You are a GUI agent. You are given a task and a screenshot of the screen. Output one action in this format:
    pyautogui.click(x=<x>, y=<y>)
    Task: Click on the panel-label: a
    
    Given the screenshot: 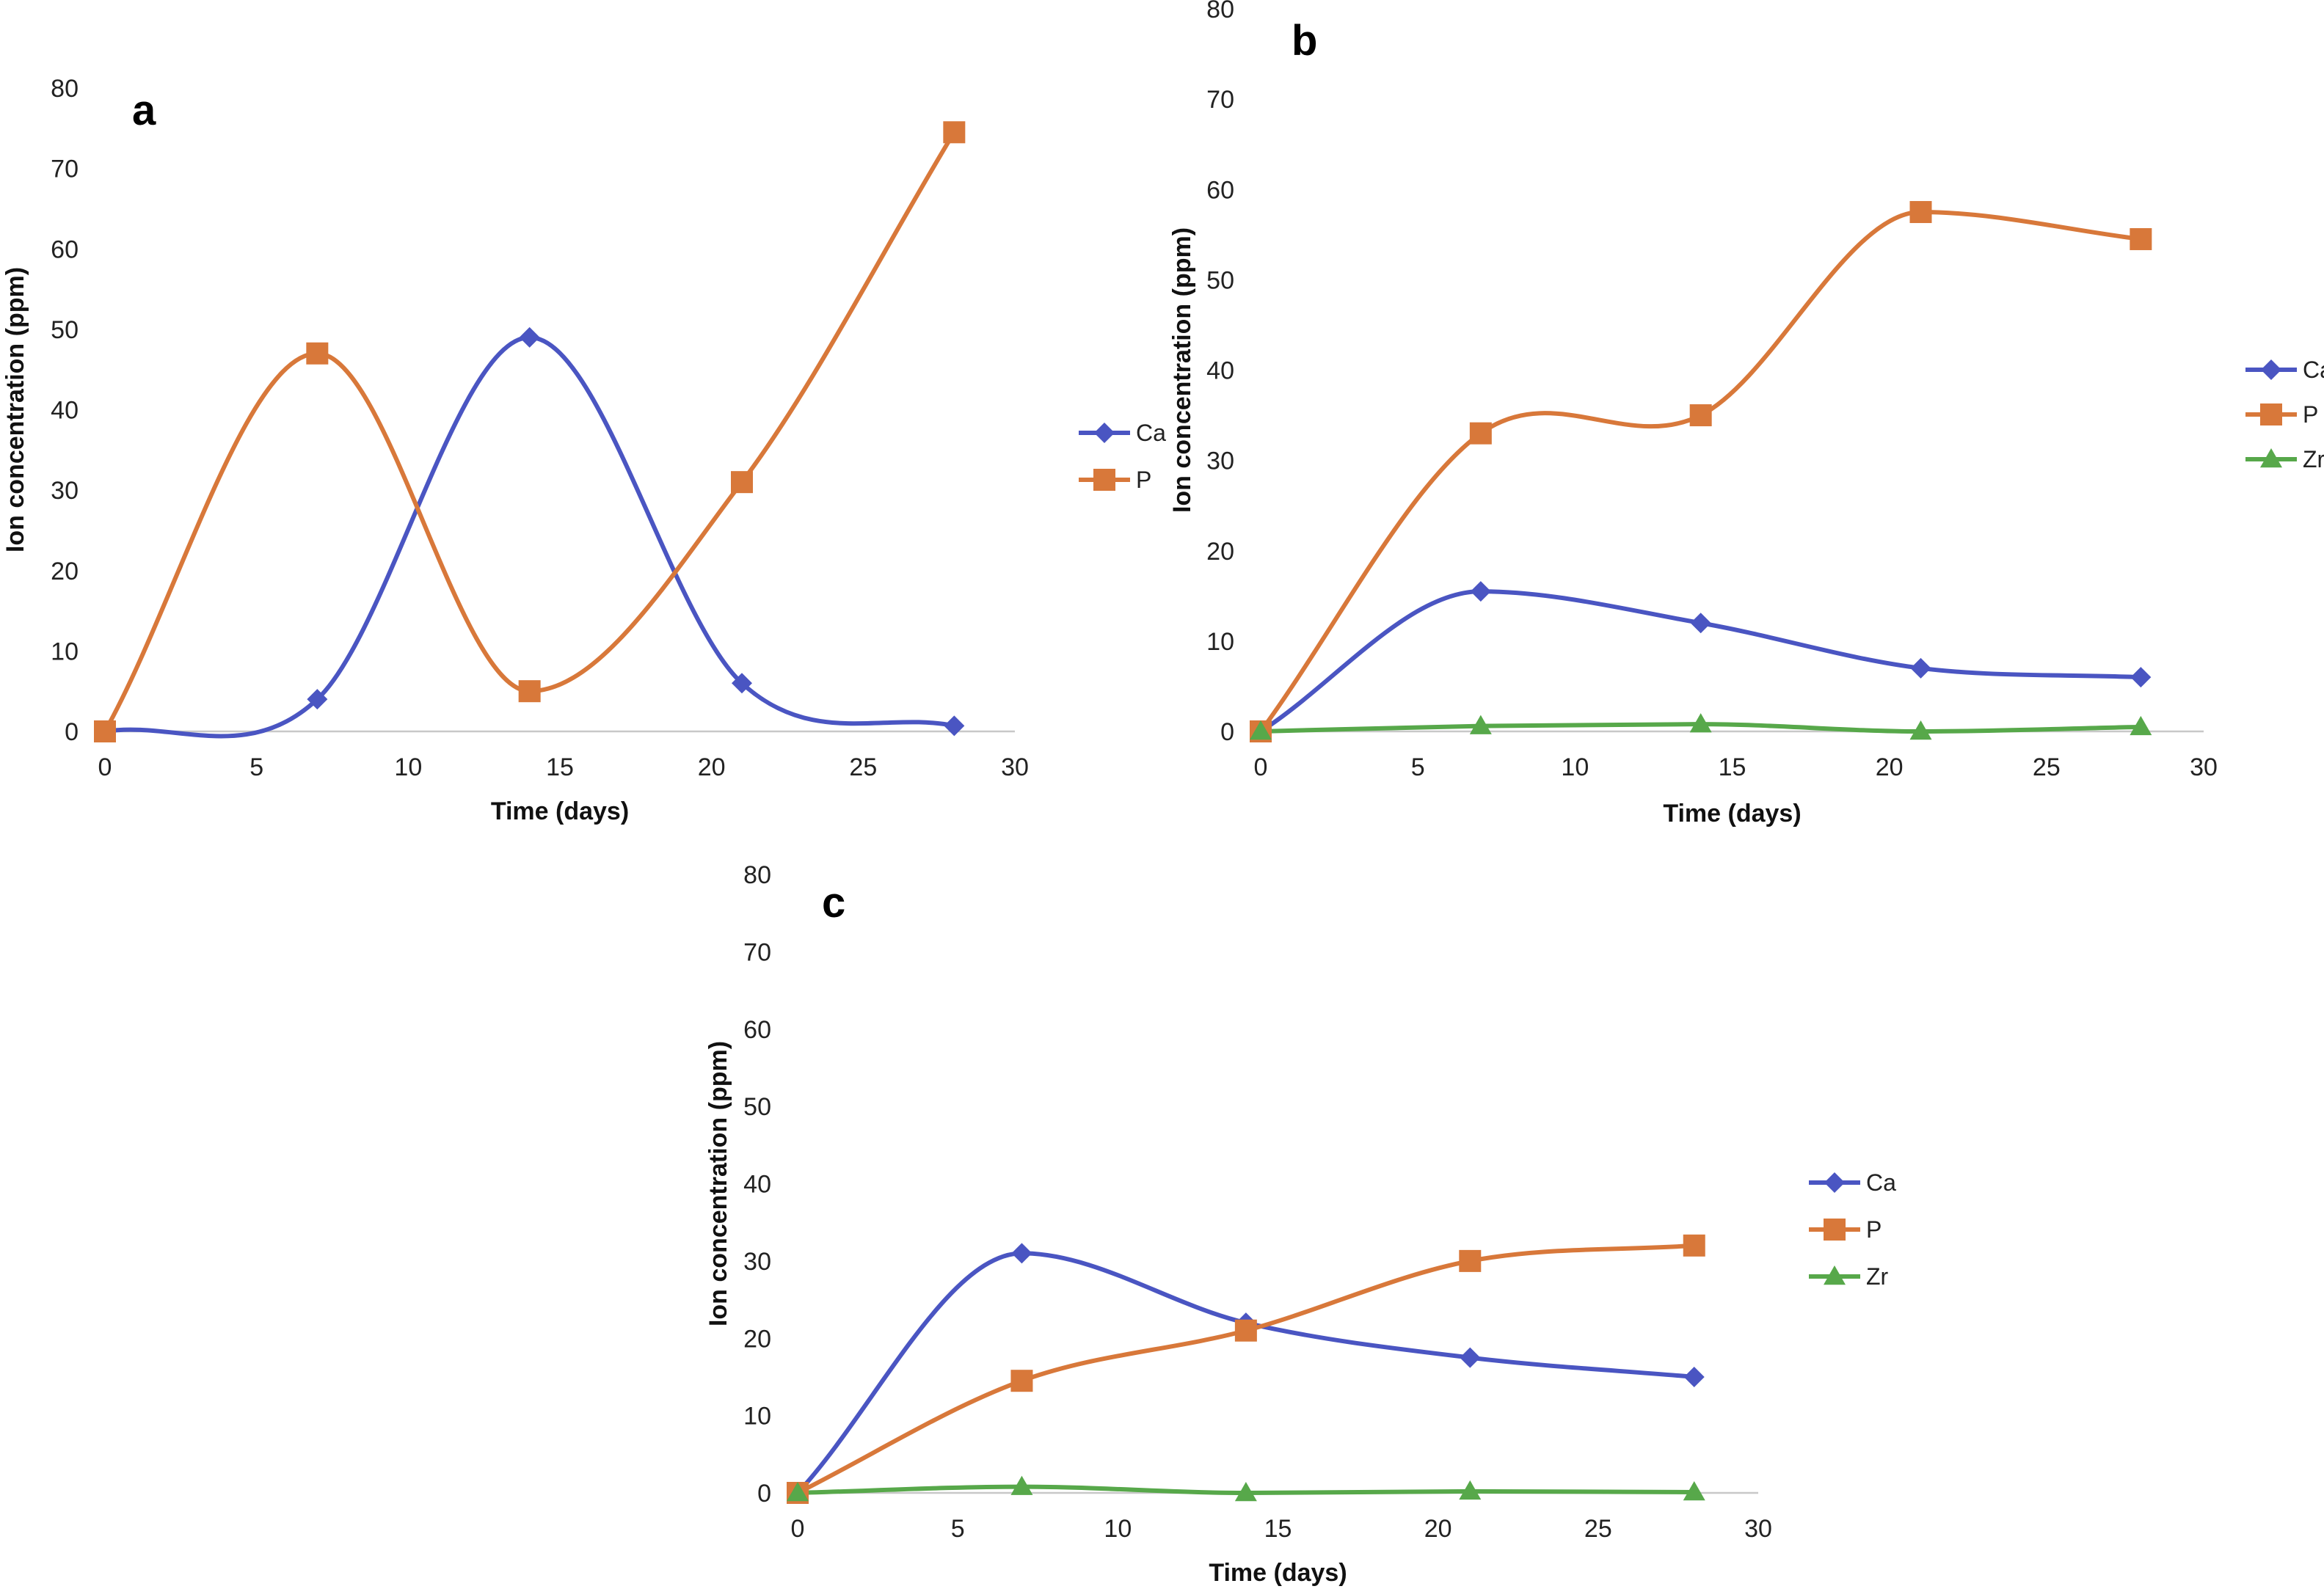 What is the action you would take?
    pyautogui.click(x=144, y=111)
    